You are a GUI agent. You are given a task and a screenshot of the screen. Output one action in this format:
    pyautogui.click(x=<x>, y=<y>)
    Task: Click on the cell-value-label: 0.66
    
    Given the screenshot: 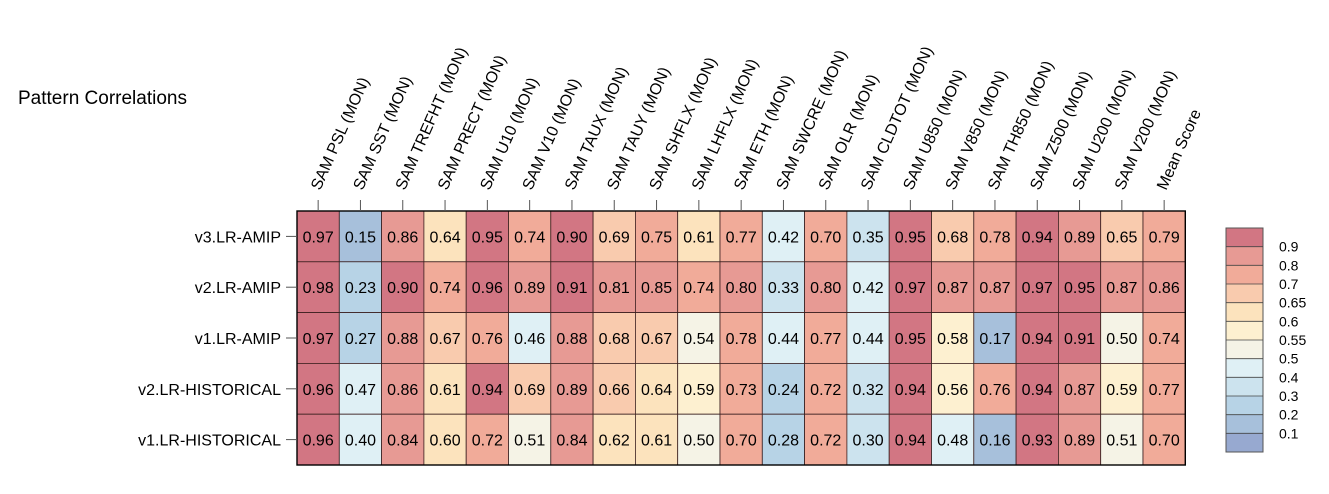 What is the action you would take?
    pyautogui.click(x=614, y=390)
    